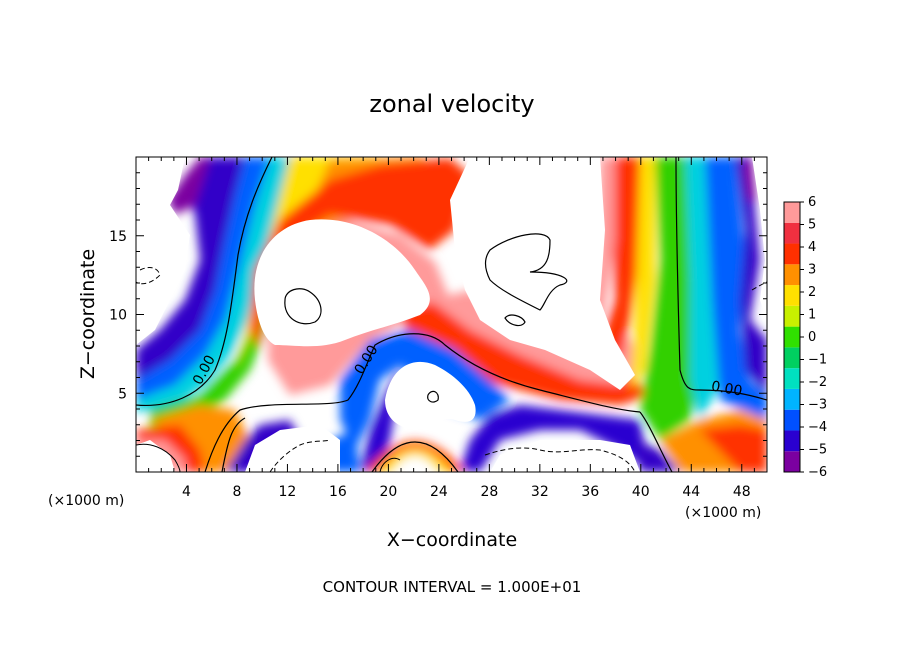 This screenshot has height=654, width=904. What do you see at coordinates (288, 492) in the screenshot?
I see `x-tick-label: 12` at bounding box center [288, 492].